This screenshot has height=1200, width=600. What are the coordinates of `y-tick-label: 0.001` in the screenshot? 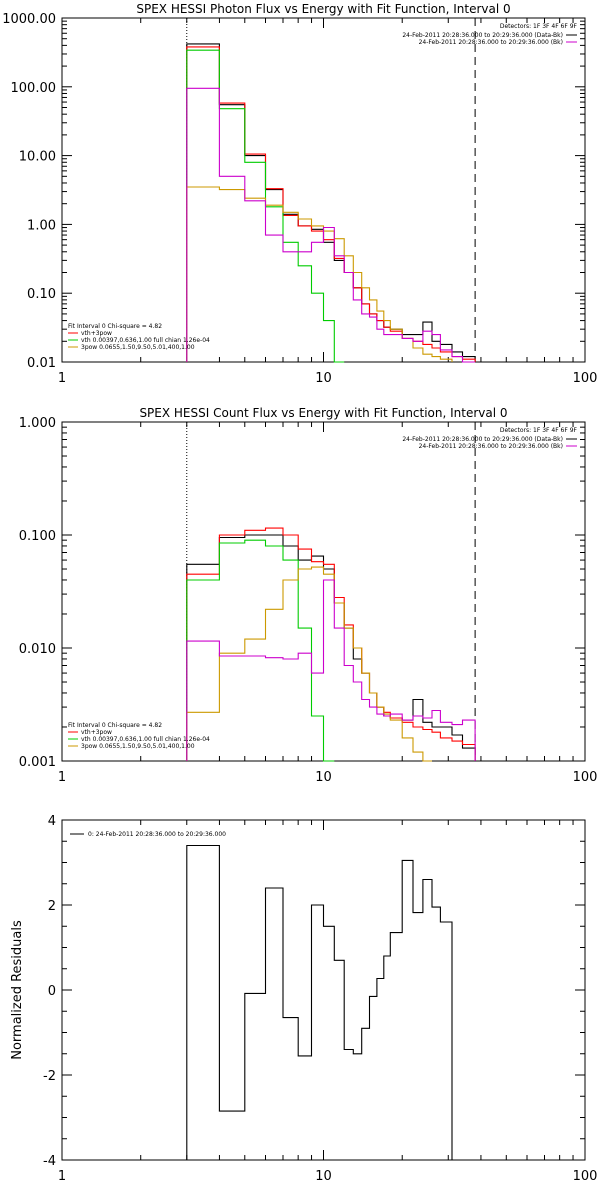 It's located at (37, 762).